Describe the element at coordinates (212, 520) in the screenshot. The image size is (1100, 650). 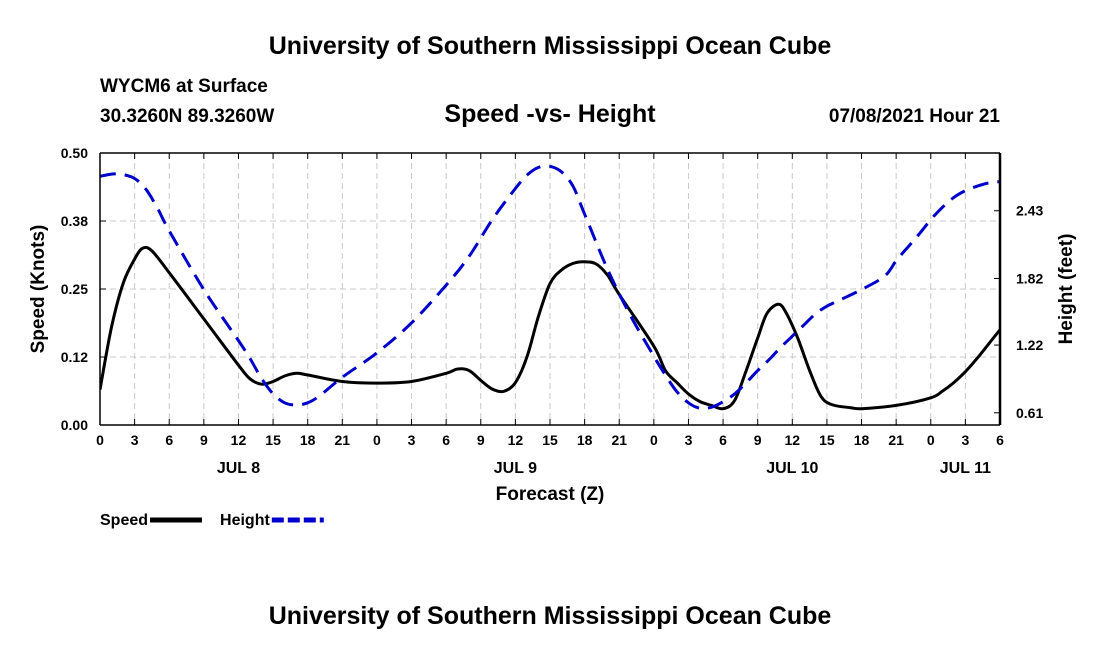
I see `legend: Speed Height` at that location.